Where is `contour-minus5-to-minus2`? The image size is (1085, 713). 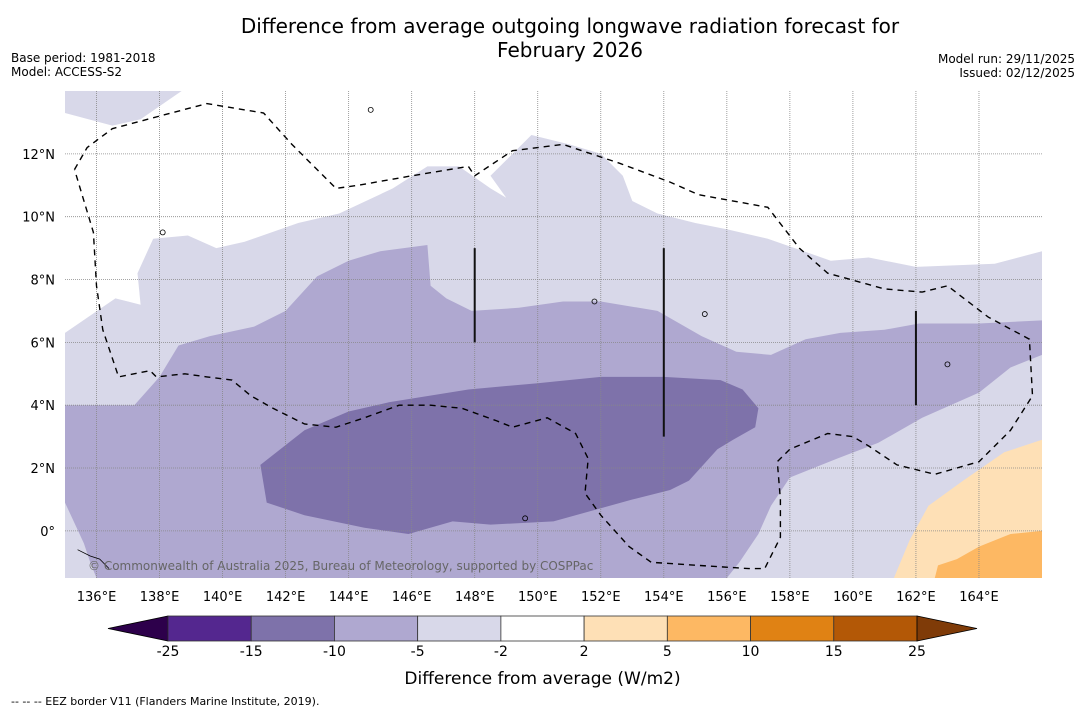
contour-minus5-to-minus2 is located at coordinates (123, 108).